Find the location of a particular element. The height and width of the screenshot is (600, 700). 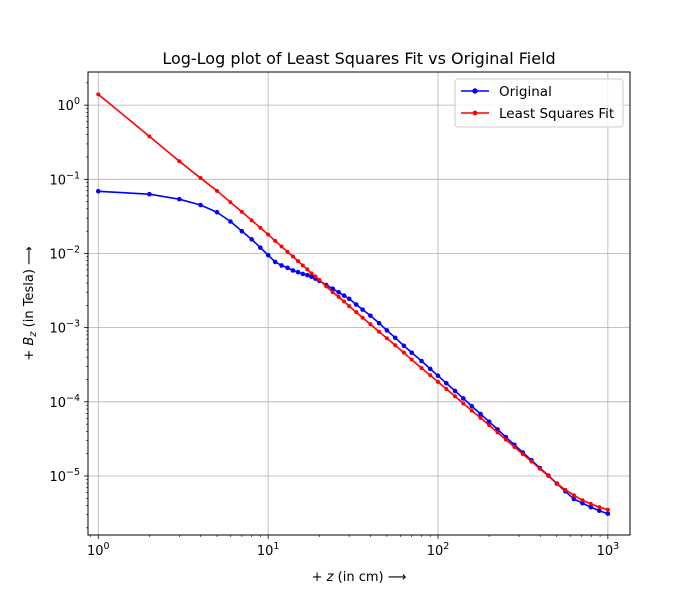

legend-item: Least Squares Fit is located at coordinates (537, 114).